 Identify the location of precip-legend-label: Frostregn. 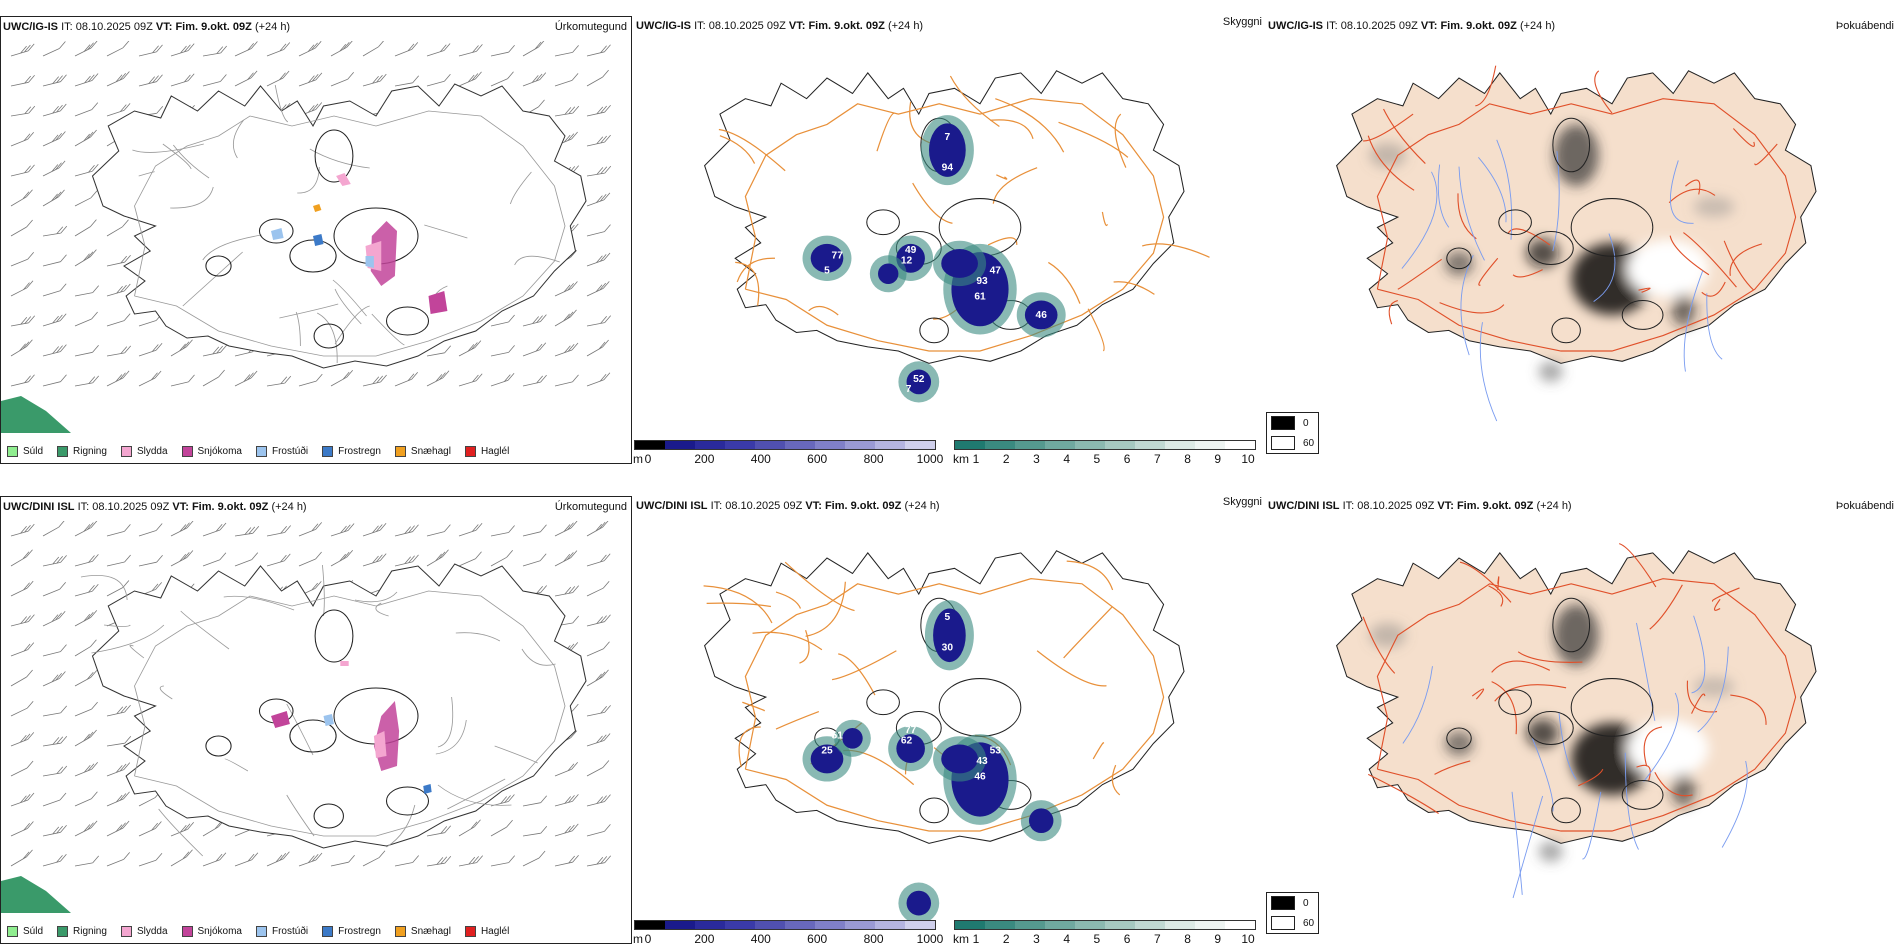
(359, 451).